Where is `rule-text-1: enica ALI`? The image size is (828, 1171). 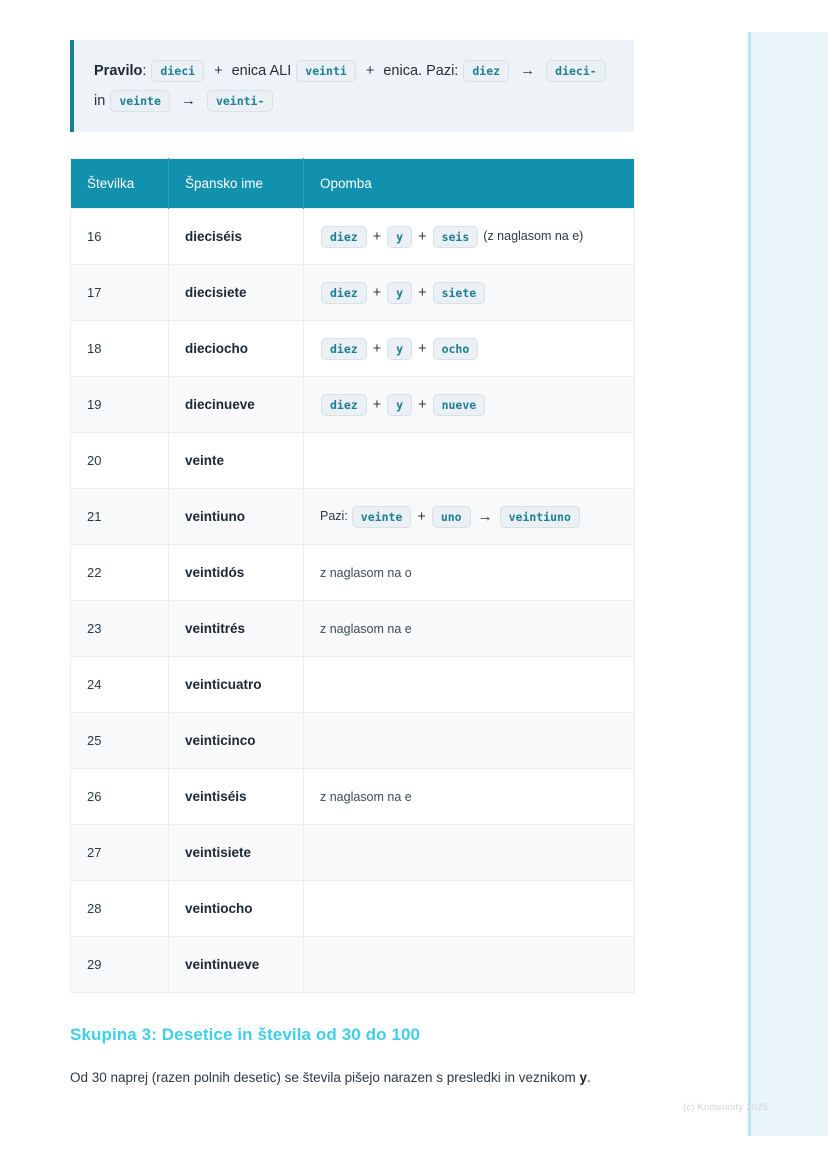
rule-text-1: enica ALI is located at coordinates (261, 71).